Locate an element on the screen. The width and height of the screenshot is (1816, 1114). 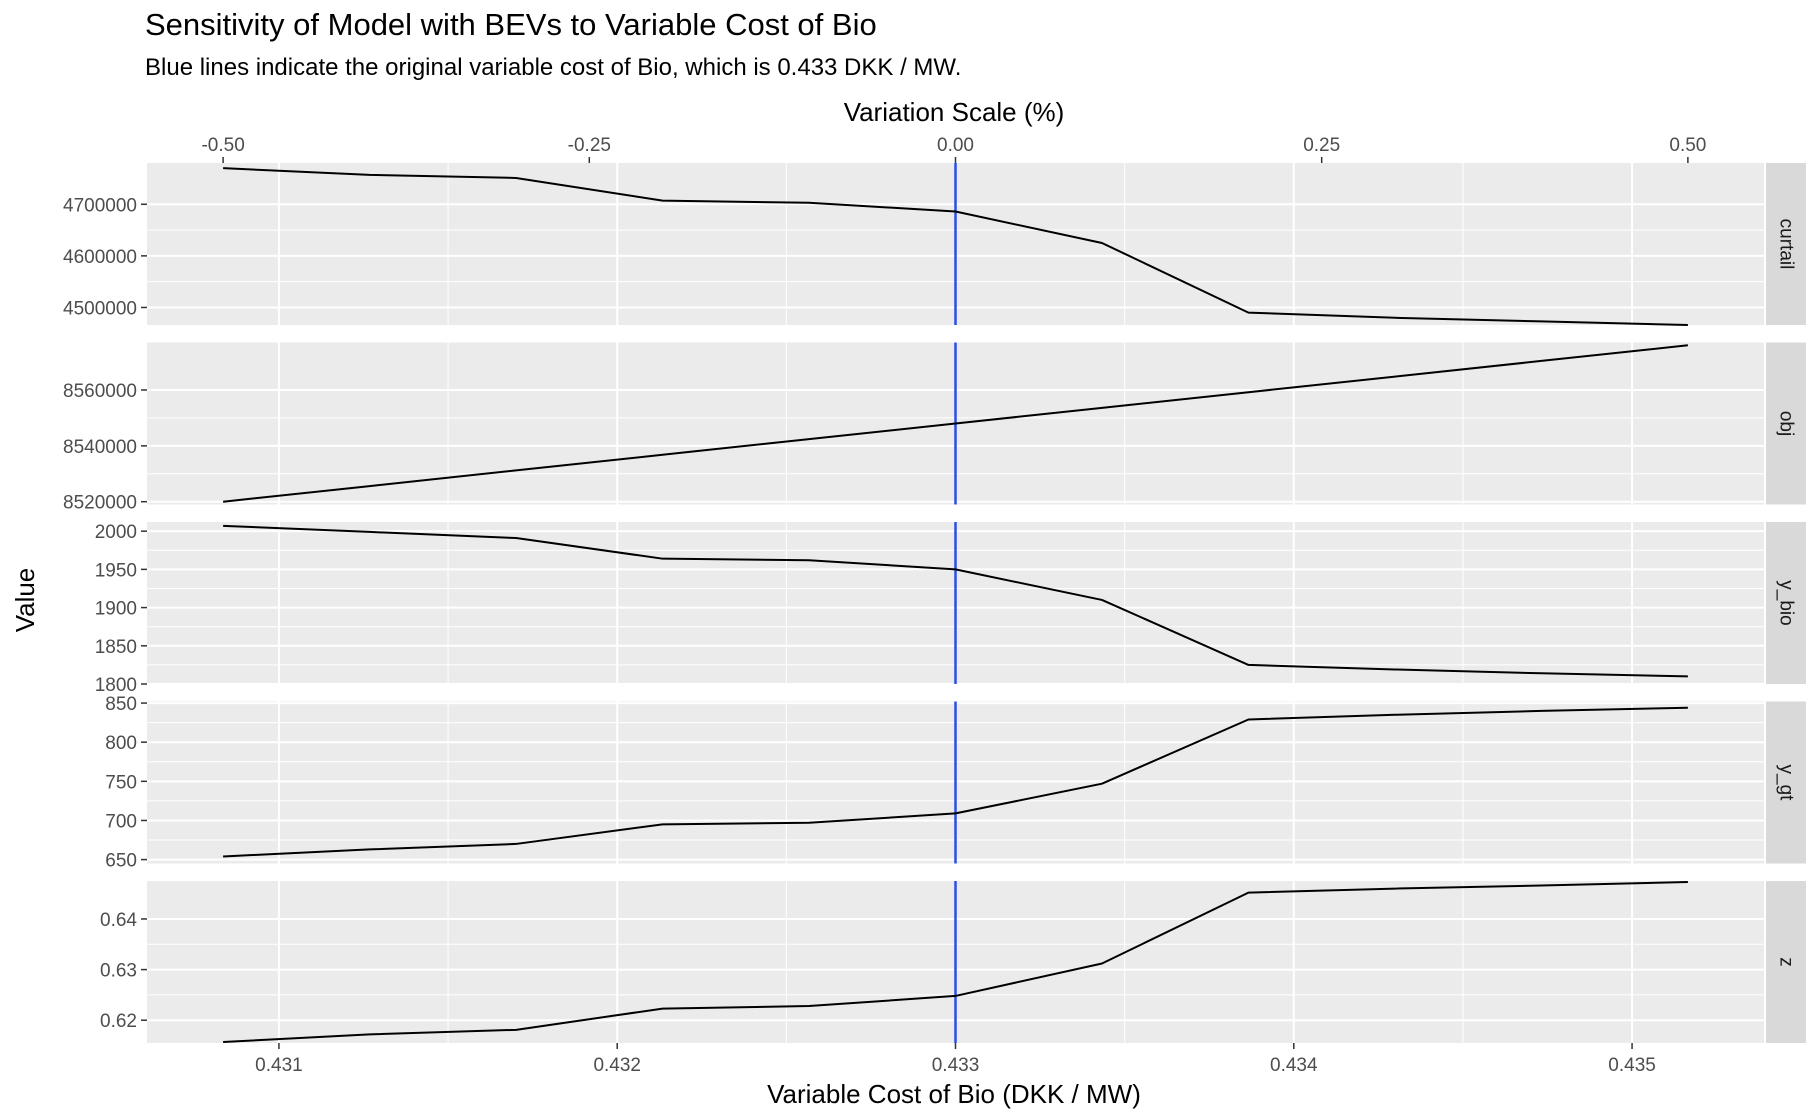
facet-strip-label: curtail is located at coordinates (1786, 244).